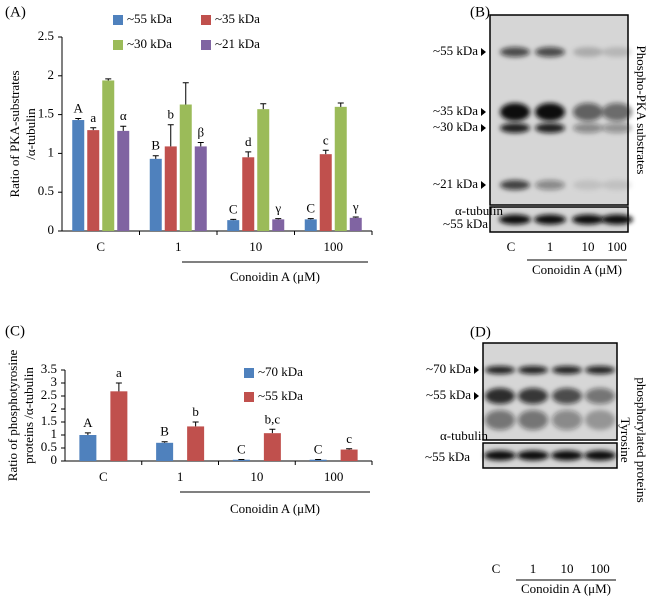 The height and width of the screenshot is (606, 660). Describe the element at coordinates (349, 438) in the screenshot. I see `significance-letter: c` at that location.